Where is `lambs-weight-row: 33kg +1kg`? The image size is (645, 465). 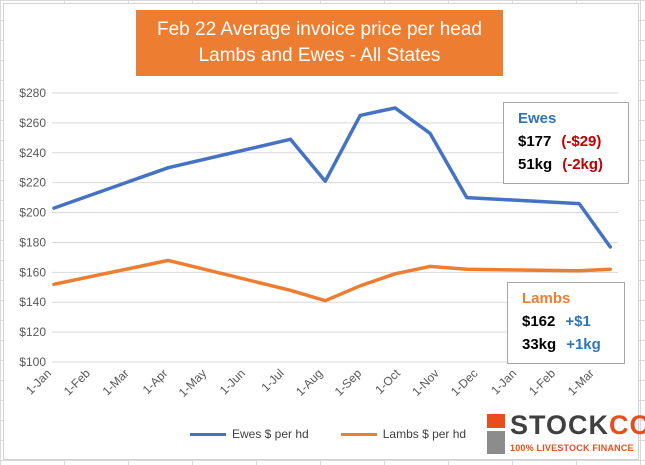 lambs-weight-row: 33kg +1kg is located at coordinates (573, 344).